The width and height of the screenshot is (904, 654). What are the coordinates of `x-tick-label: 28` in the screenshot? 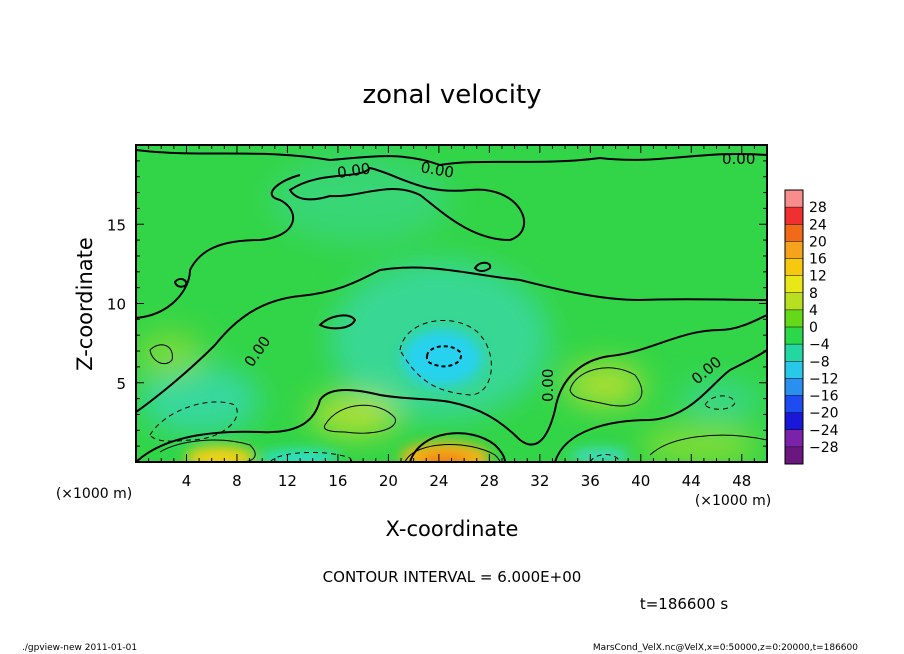 It's located at (489, 481).